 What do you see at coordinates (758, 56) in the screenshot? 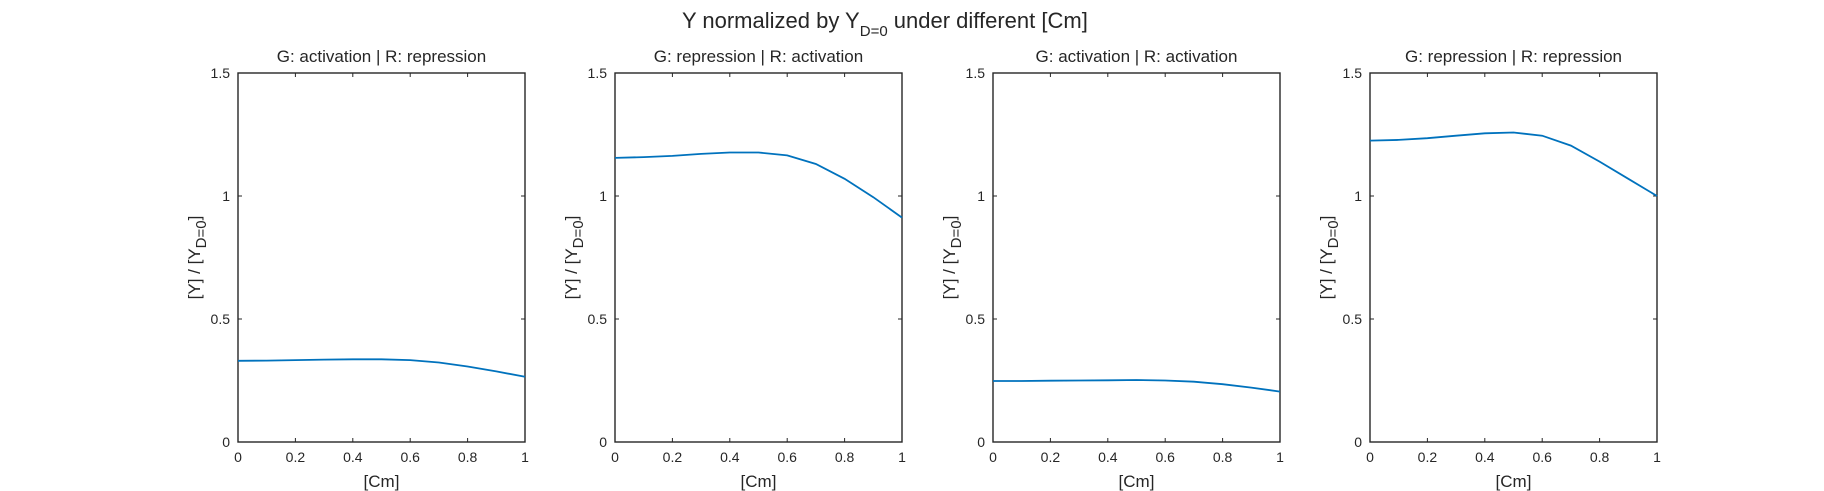
I see `subplot-title: G: repression | R: activation` at bounding box center [758, 56].